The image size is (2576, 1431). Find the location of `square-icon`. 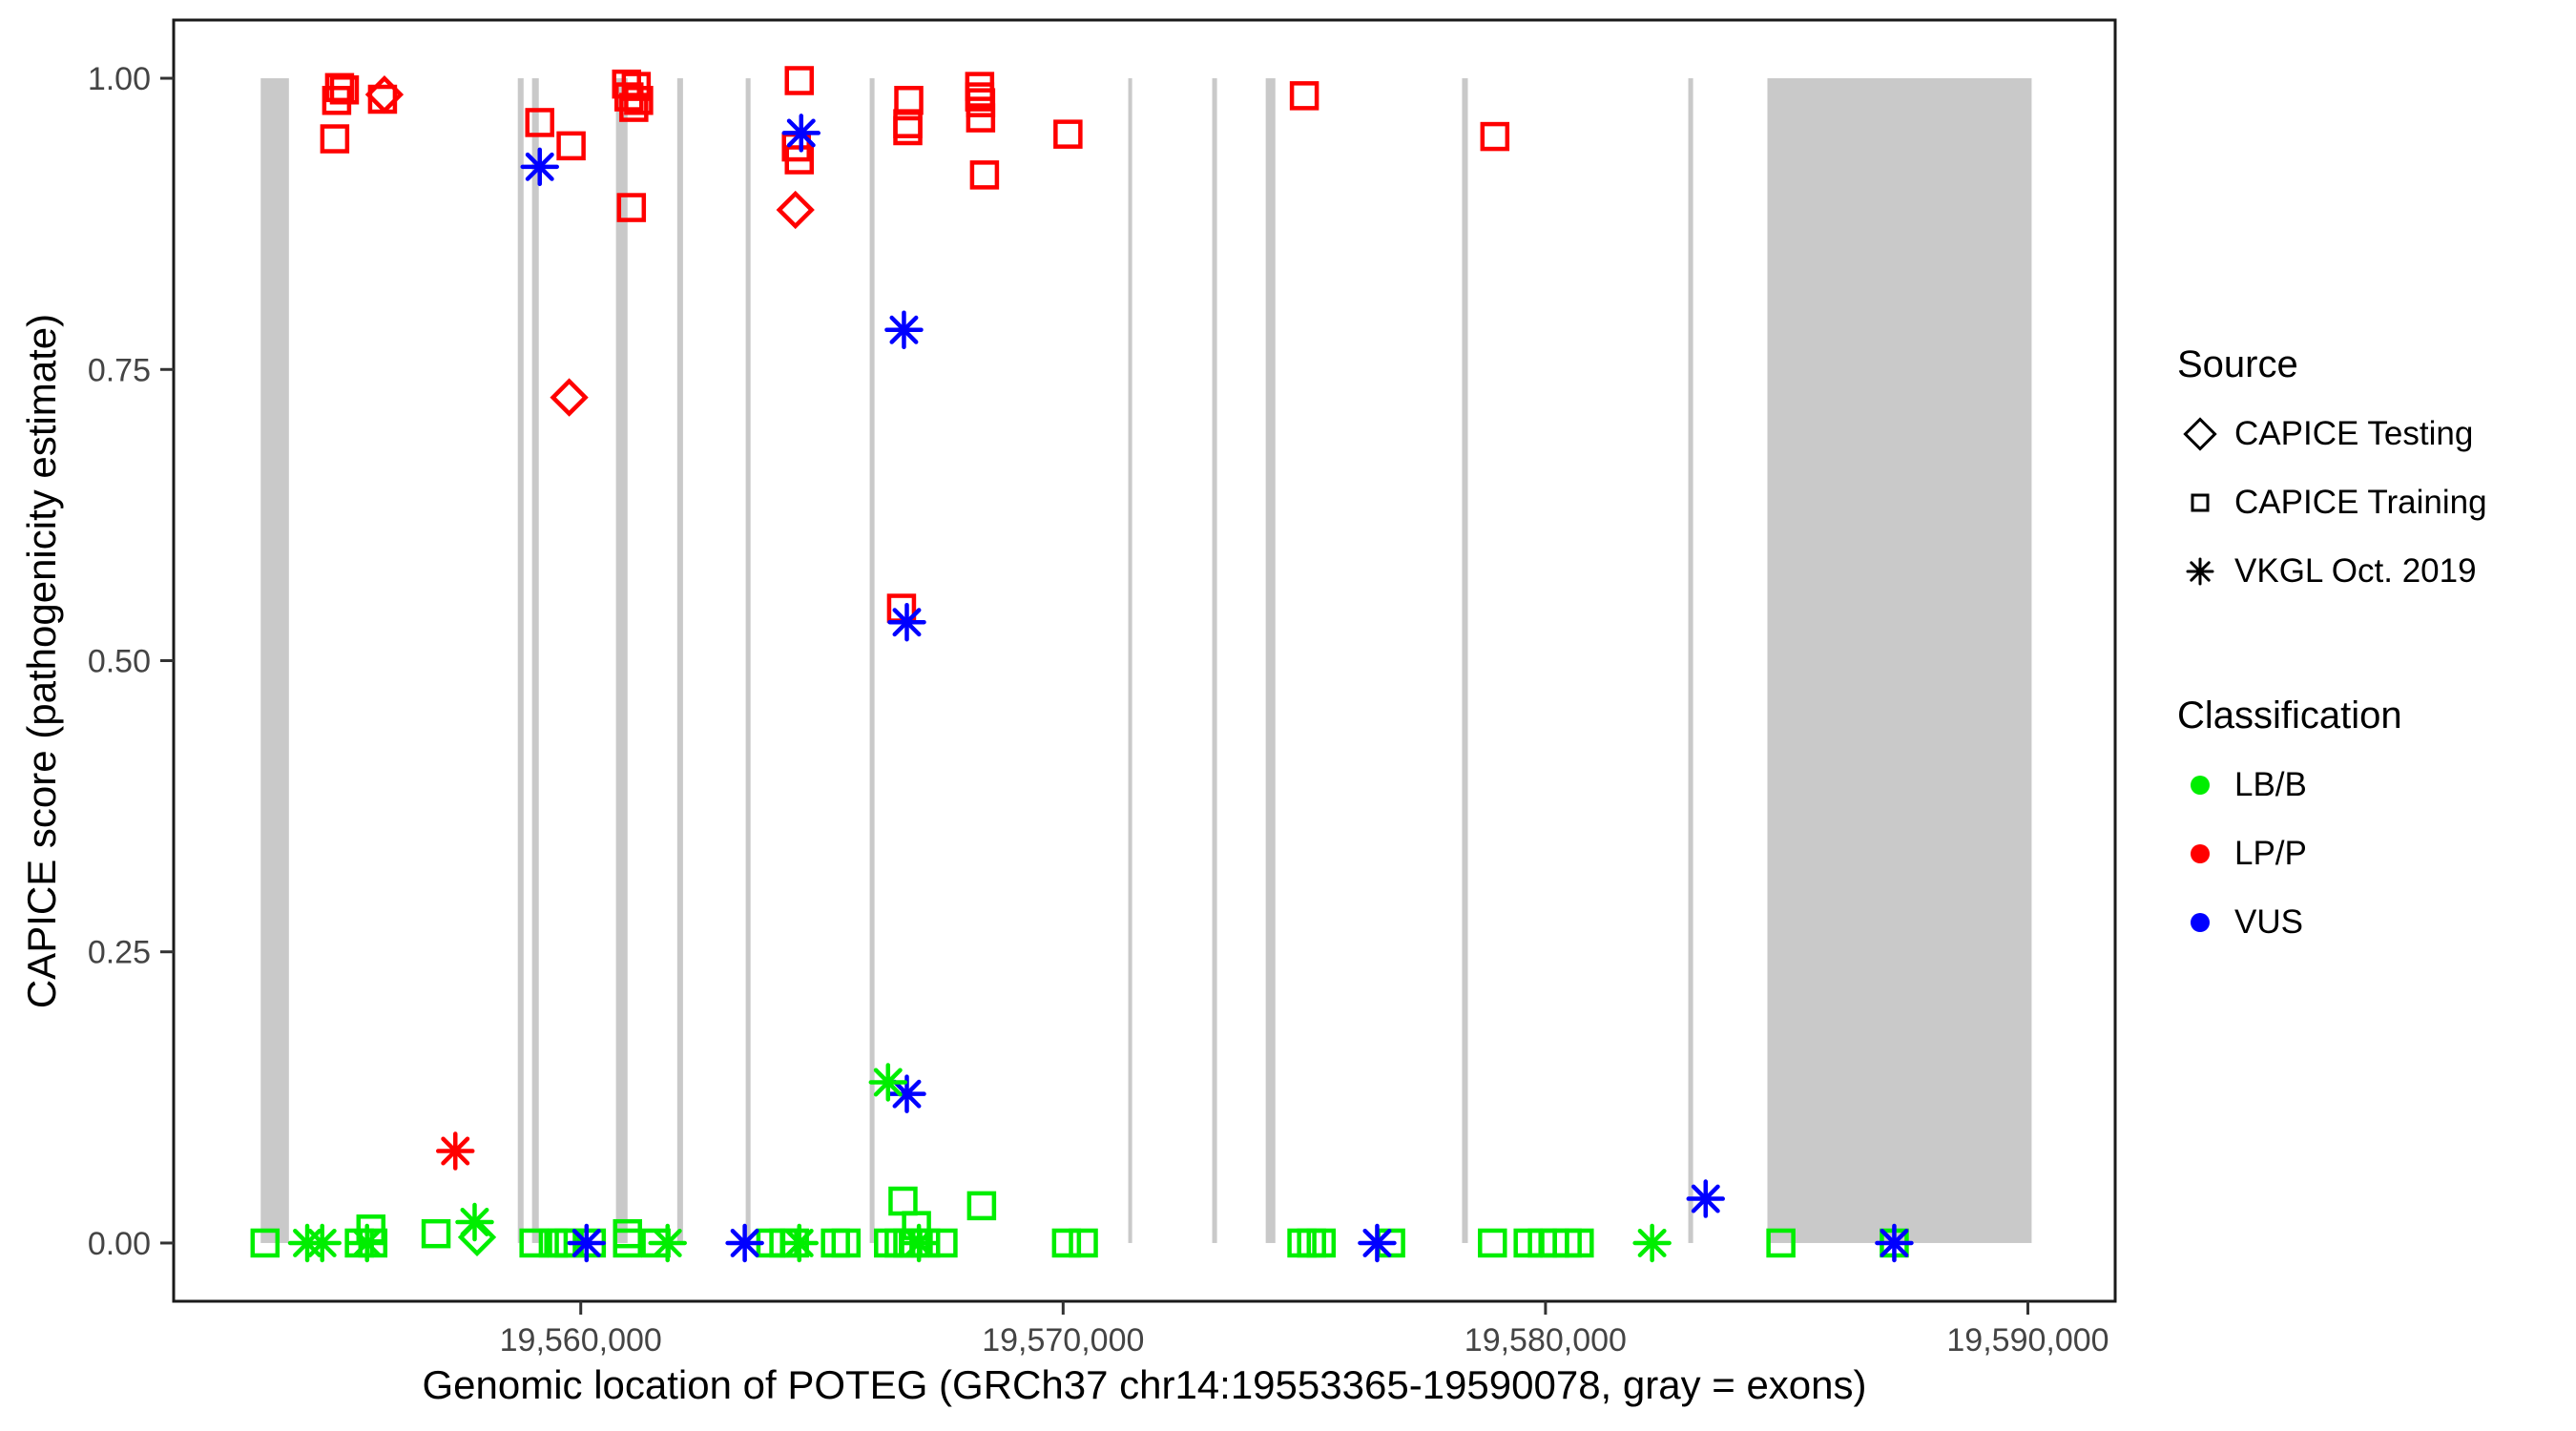

square-icon is located at coordinates (2200, 503).